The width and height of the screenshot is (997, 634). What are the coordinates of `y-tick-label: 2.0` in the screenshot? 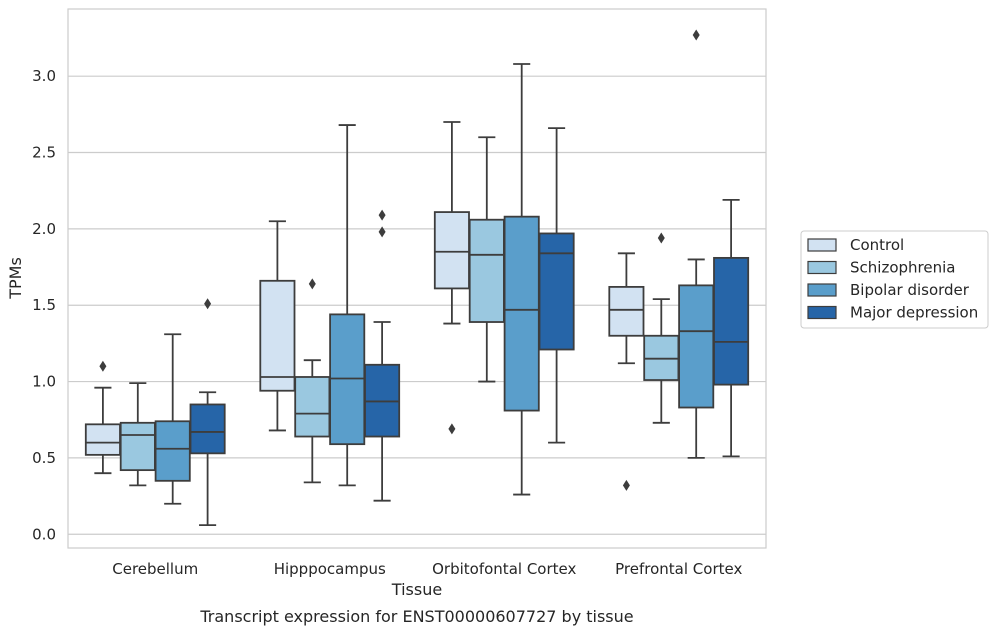 It's located at (44, 229).